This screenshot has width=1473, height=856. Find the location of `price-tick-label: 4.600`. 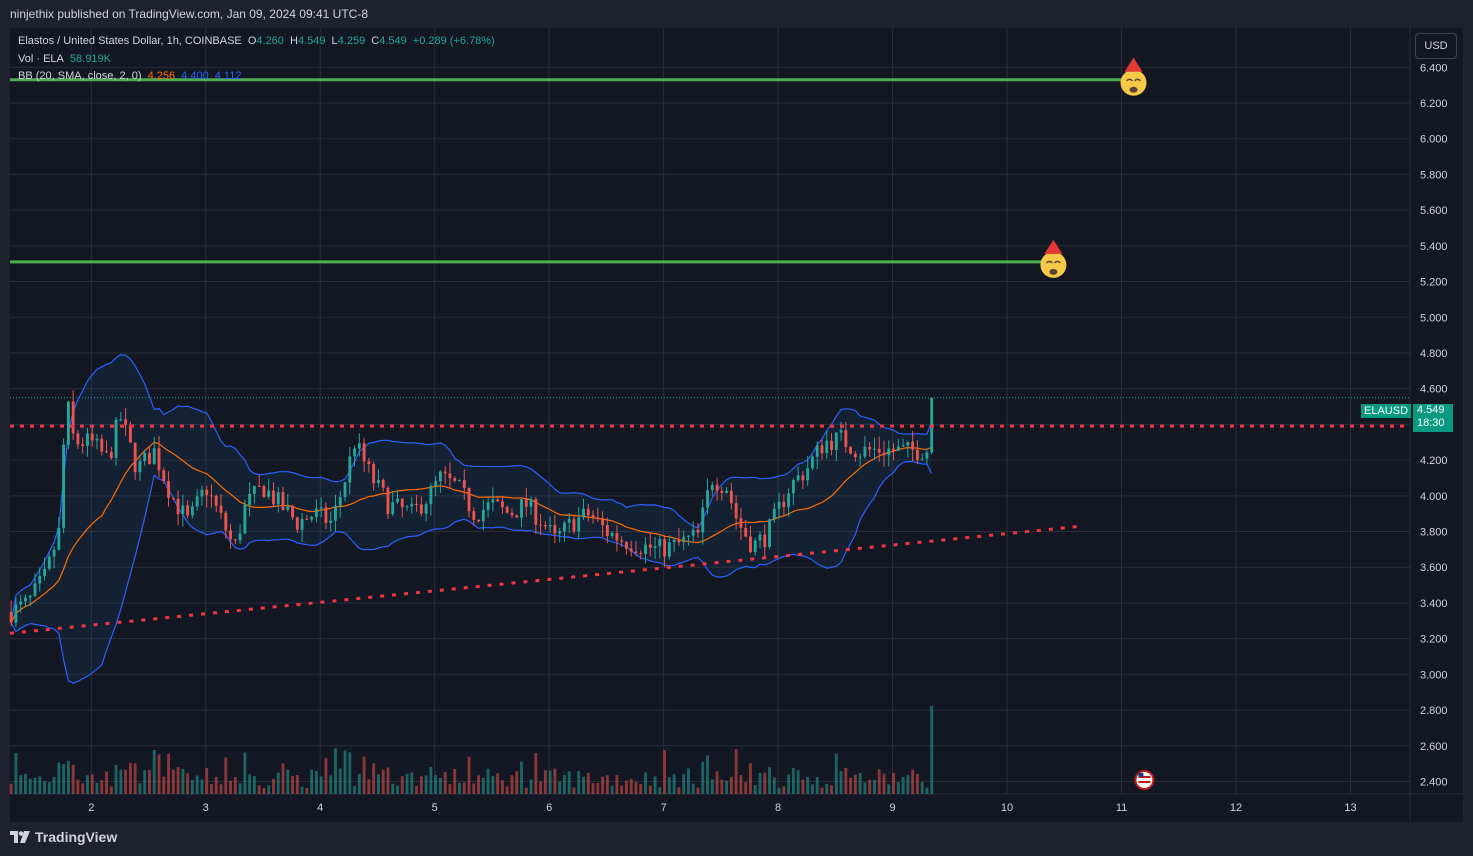

price-tick-label: 4.600 is located at coordinates (1434, 390).